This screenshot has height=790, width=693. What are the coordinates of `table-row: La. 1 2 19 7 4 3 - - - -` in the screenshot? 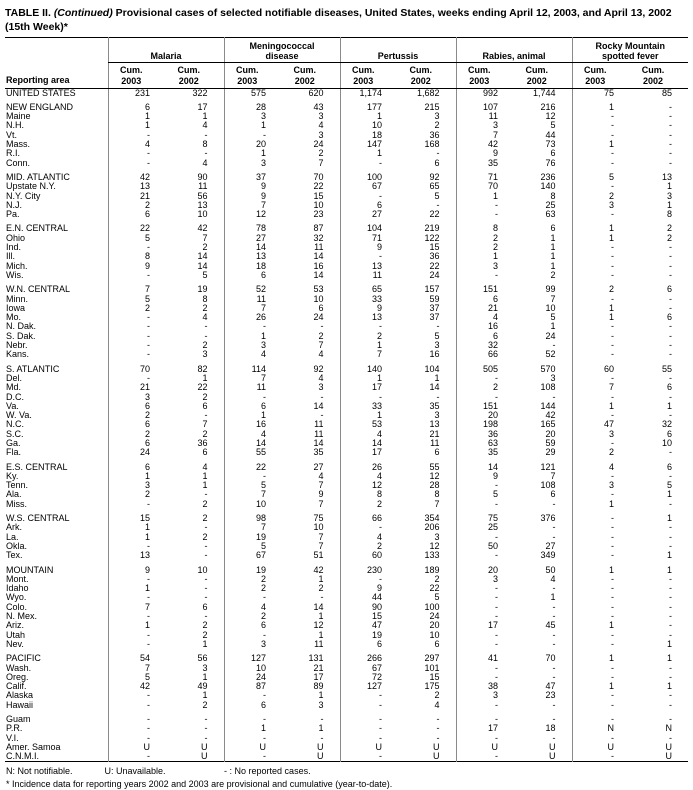 It's located at (346, 537).